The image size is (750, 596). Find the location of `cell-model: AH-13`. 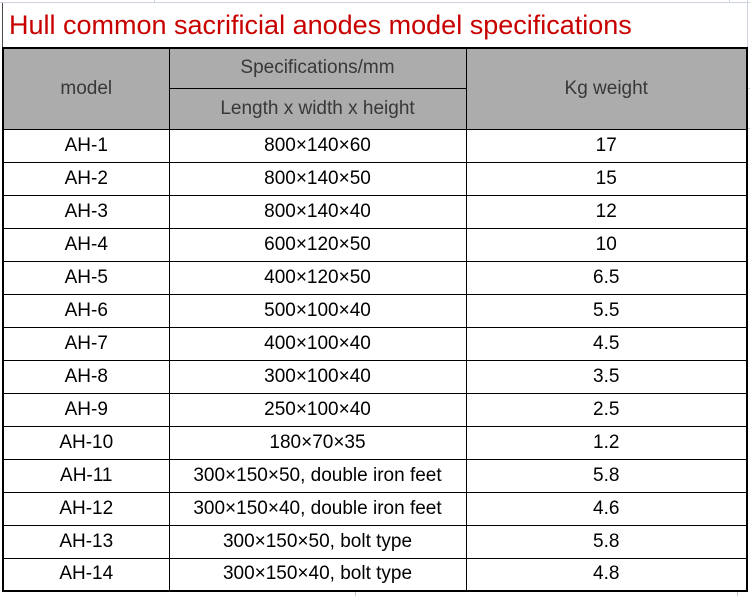

cell-model: AH-13 is located at coordinates (86, 541).